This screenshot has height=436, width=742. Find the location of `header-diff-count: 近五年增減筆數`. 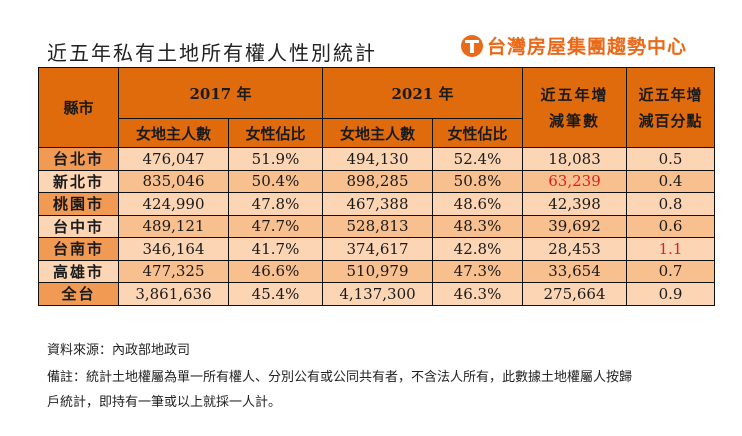

header-diff-count: 近五年增減筆數 is located at coordinates (574, 107).